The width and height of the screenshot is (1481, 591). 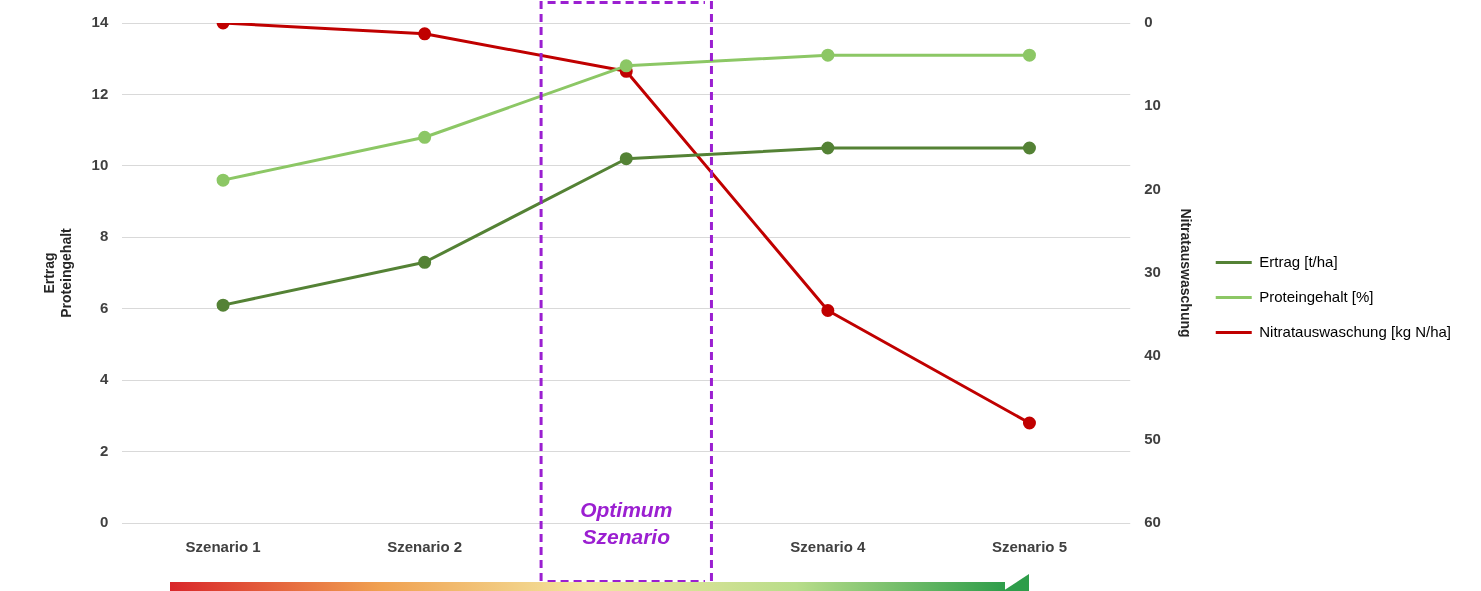 I want to click on x-tick-label: Szenario 1, so click(x=223, y=547).